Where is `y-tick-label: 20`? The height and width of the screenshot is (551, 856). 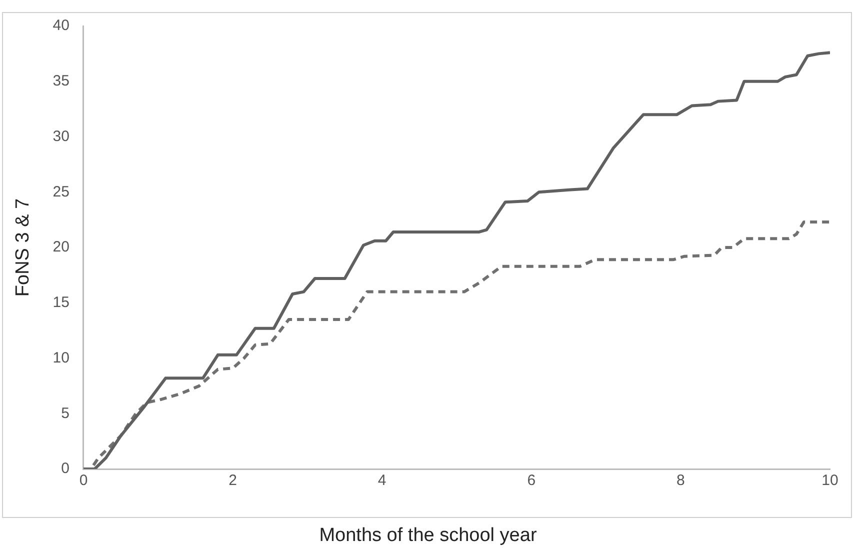
y-tick-label: 20 is located at coordinates (61, 247).